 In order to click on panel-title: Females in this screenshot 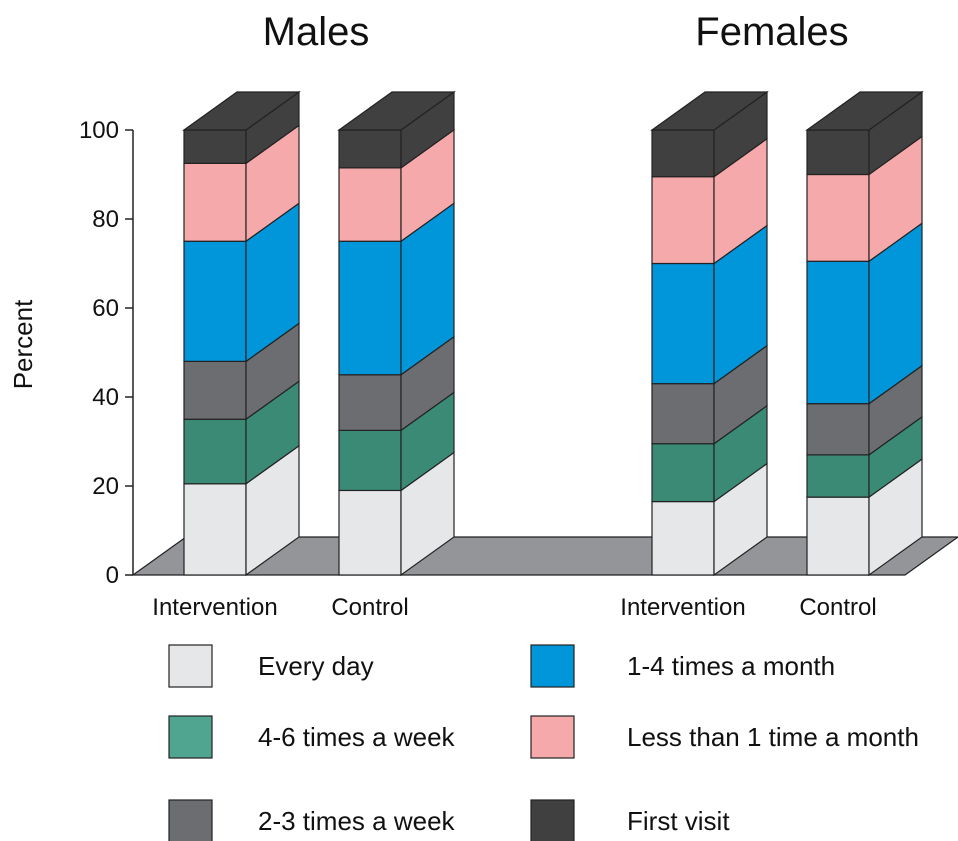, I will do `click(771, 32)`.